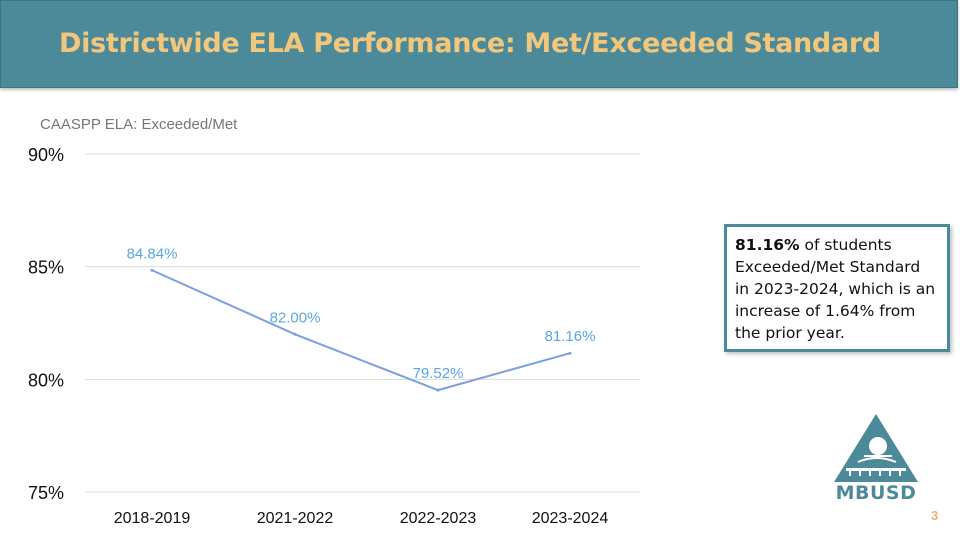 The image size is (960, 540). What do you see at coordinates (570, 518) in the screenshot?
I see `x-tick-label: 2023-2024` at bounding box center [570, 518].